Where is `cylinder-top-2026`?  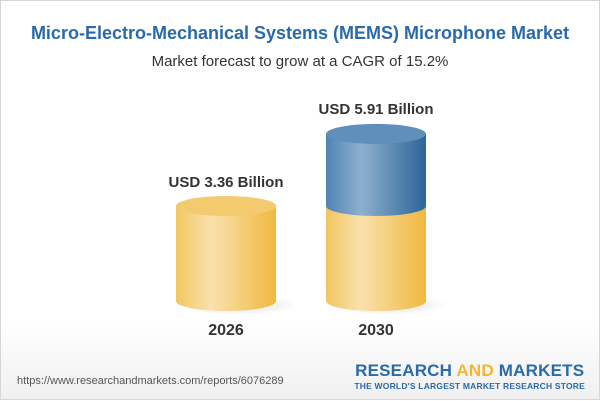 cylinder-top-2026 is located at coordinates (226, 206).